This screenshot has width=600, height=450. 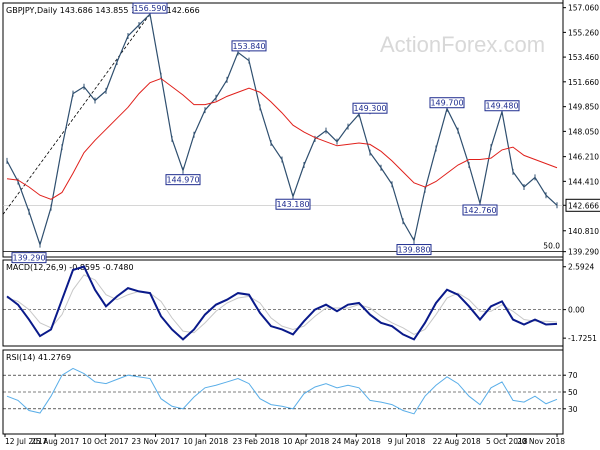 What do you see at coordinates (507, 441) in the screenshot?
I see `date-tick-label: 5 Oct 2018` at bounding box center [507, 441].